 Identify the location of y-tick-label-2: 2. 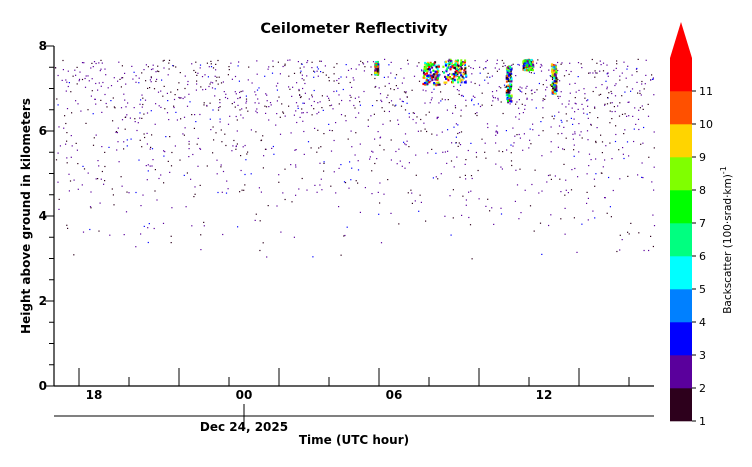
(43, 301).